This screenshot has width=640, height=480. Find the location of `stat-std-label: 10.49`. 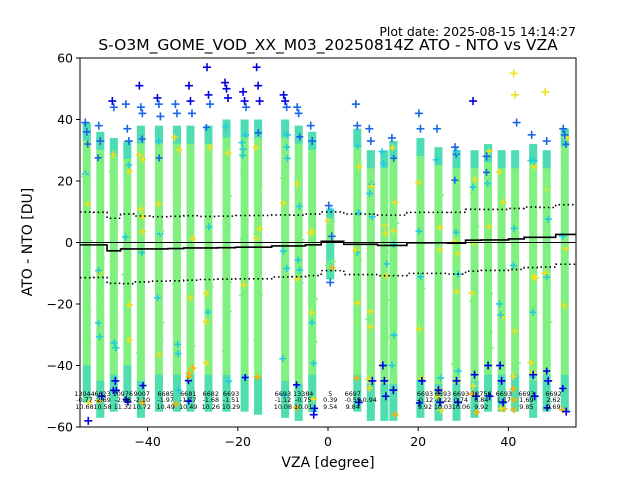

stat-std-label: 10.49 is located at coordinates (166, 407).